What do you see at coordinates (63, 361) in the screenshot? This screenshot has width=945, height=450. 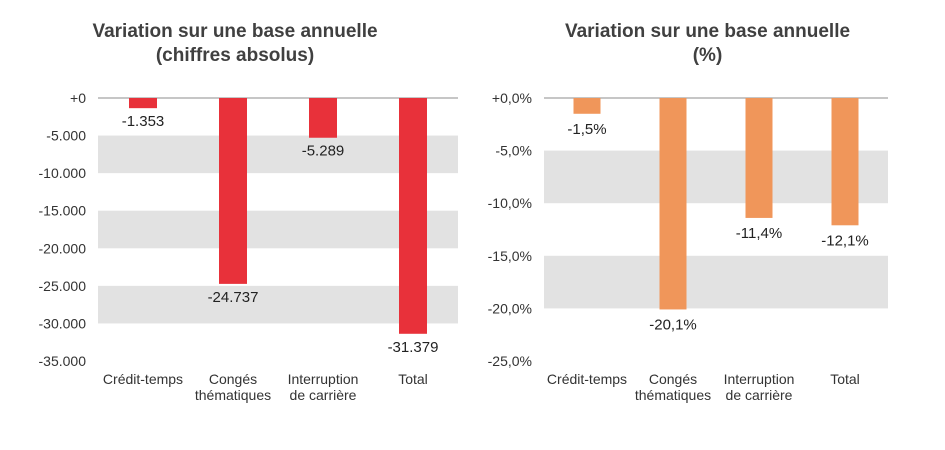 I see `y-tick-label: -35.000` at bounding box center [63, 361].